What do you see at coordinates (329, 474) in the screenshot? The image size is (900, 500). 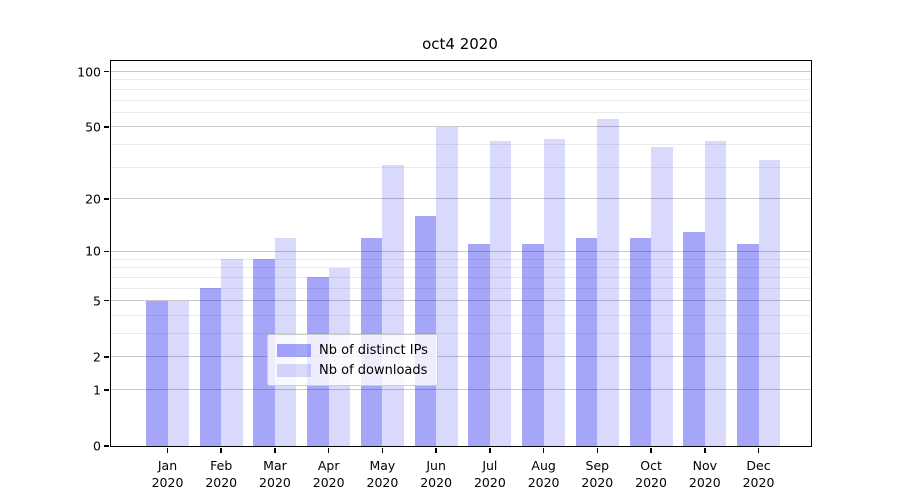 I see `x-axis-tick-label: Apr 2020` at bounding box center [329, 474].